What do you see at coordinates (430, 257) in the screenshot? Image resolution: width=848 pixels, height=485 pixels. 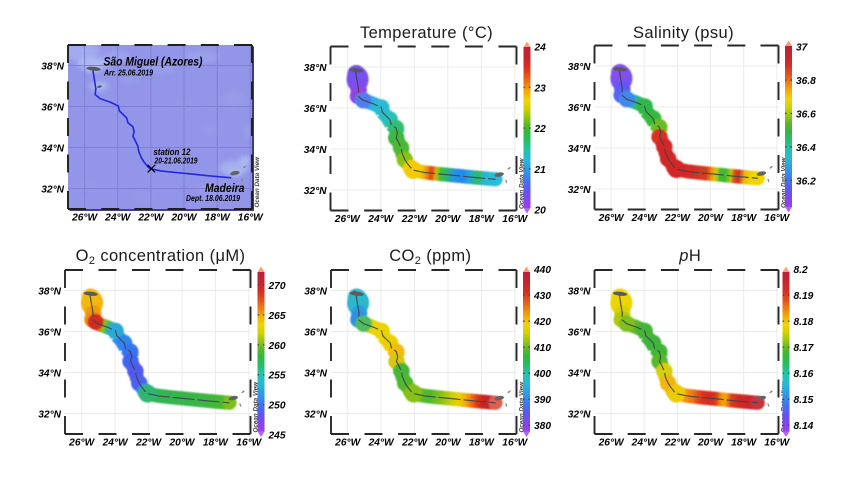 I see `svg-text: CO2 (ppm)` at bounding box center [430, 257].